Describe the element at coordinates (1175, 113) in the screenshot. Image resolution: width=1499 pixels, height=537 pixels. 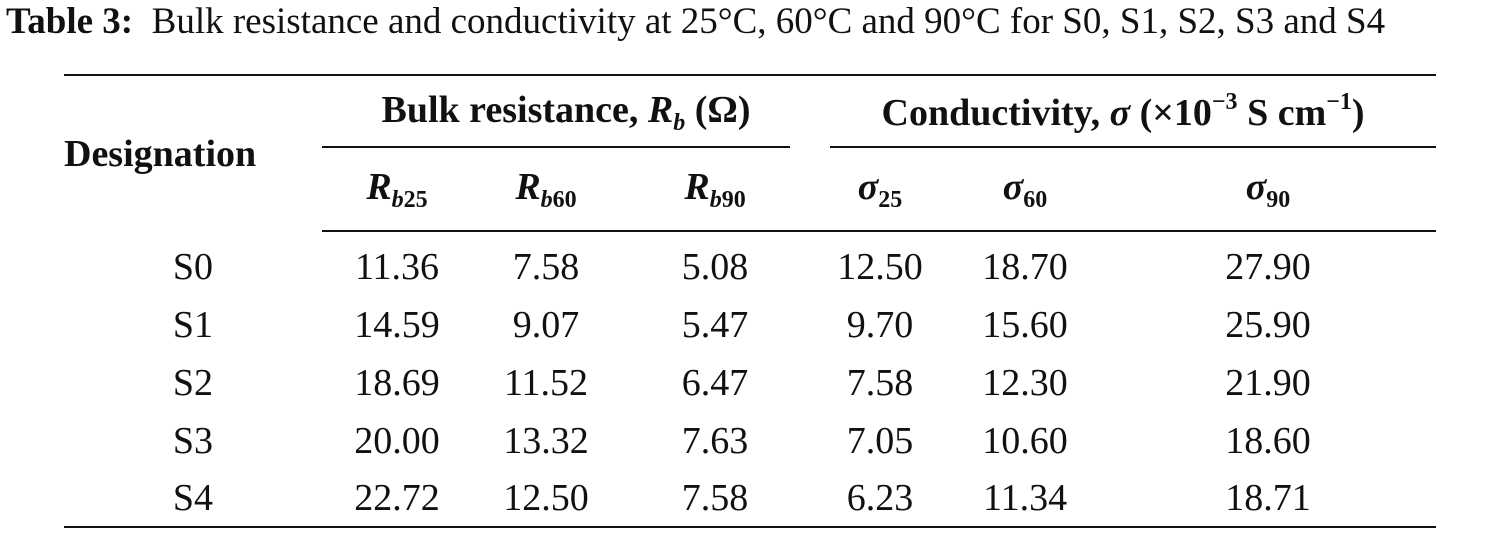
I see `conductivity-unit-prefix: (×10` at that location.